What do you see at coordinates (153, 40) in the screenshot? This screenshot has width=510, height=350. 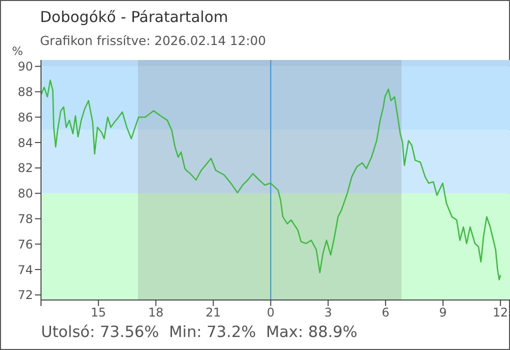 I see `chart-subtitle: Grafikon frissítve: 2026.02.14 12:00` at bounding box center [153, 40].